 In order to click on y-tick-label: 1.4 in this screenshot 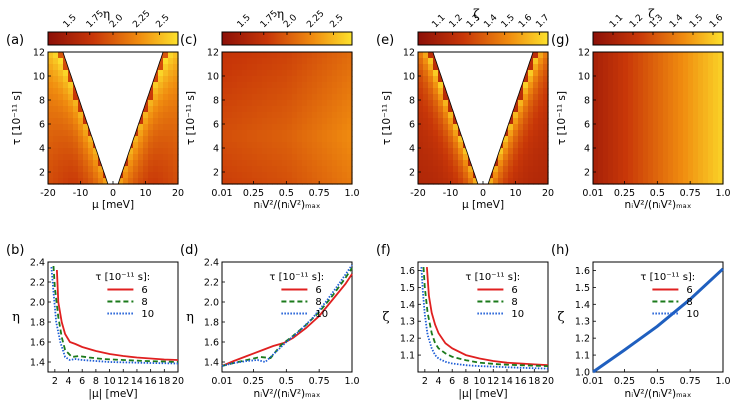, I will do `click(37, 363)`.